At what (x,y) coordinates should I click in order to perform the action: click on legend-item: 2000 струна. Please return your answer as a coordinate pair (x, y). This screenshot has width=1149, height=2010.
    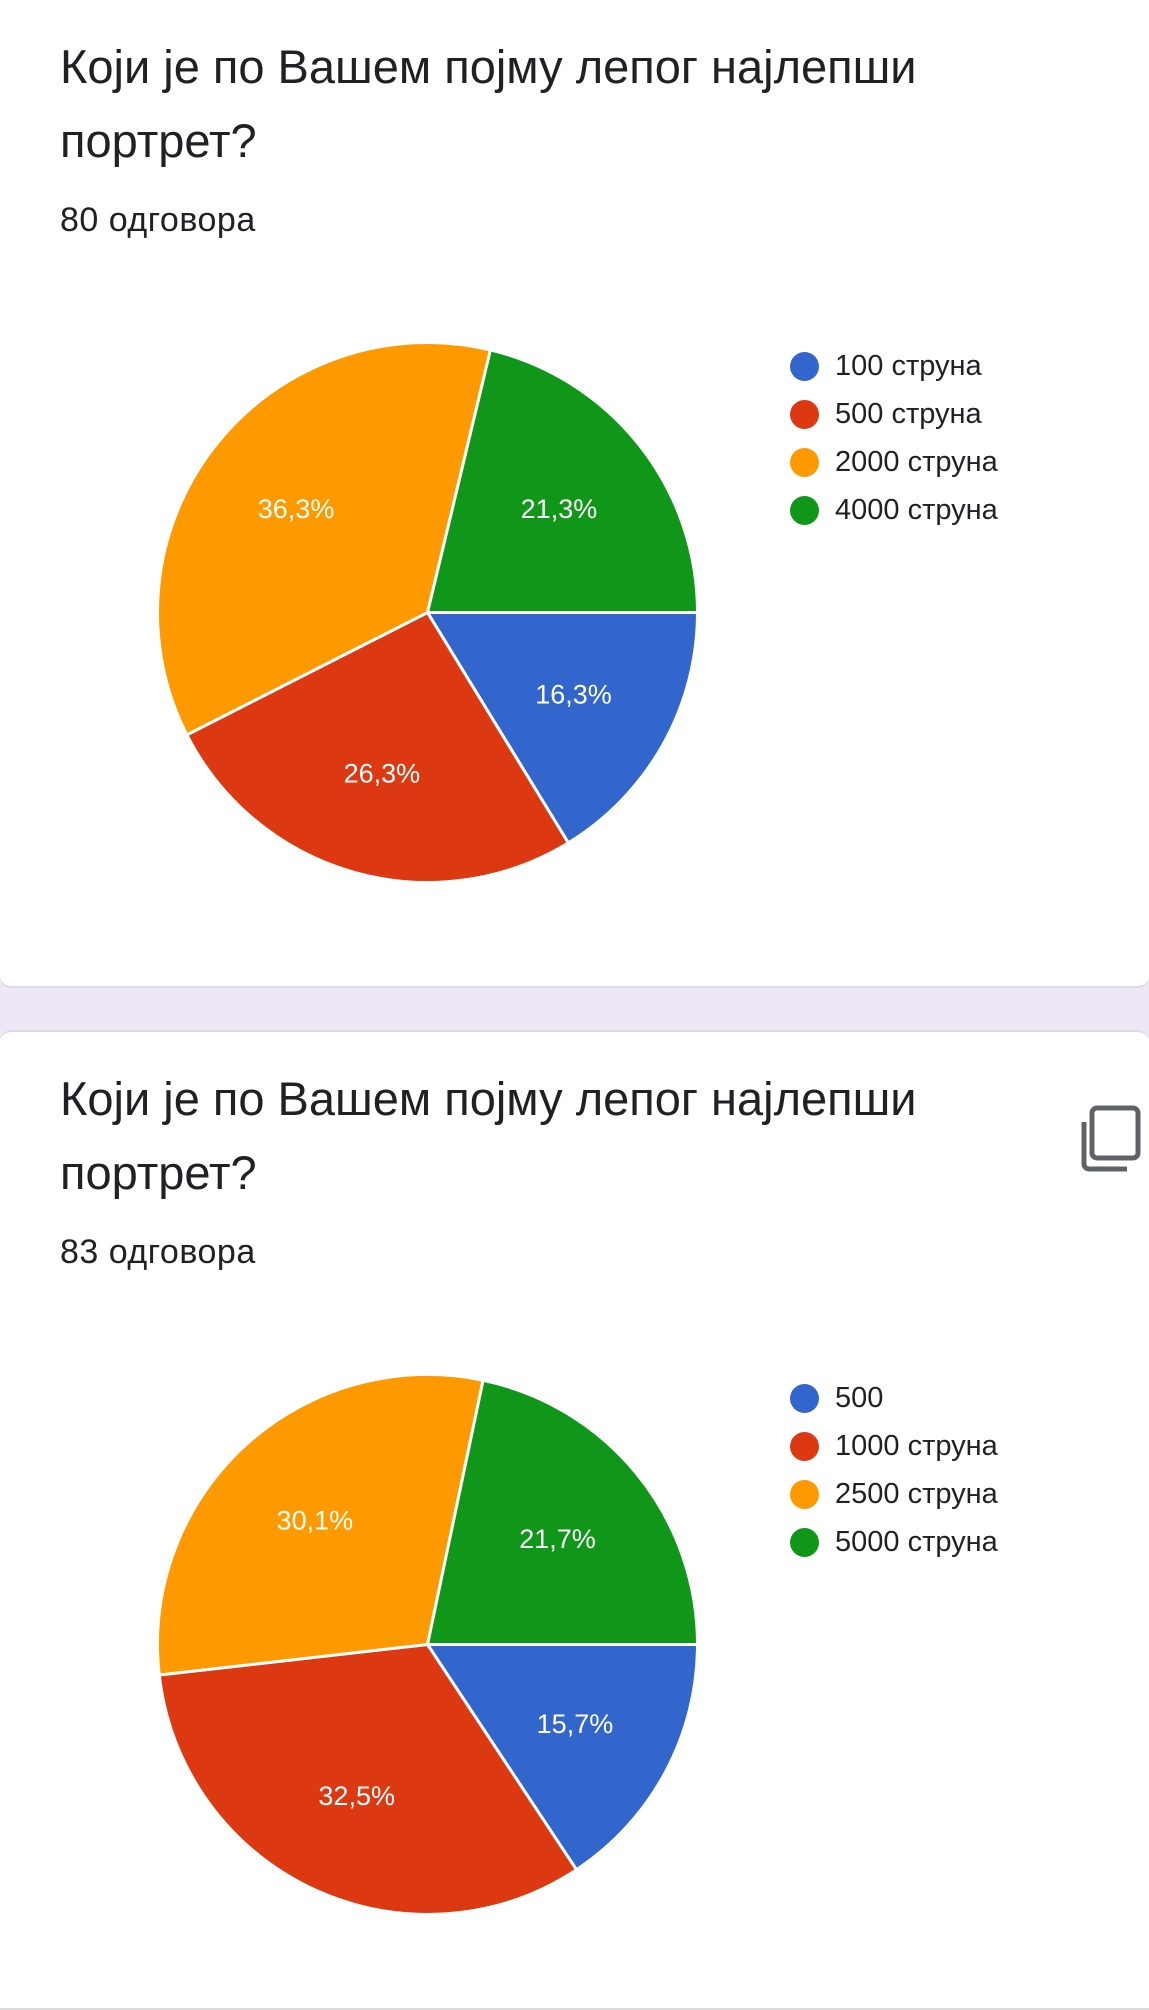
    Looking at the image, I should click on (960, 462).